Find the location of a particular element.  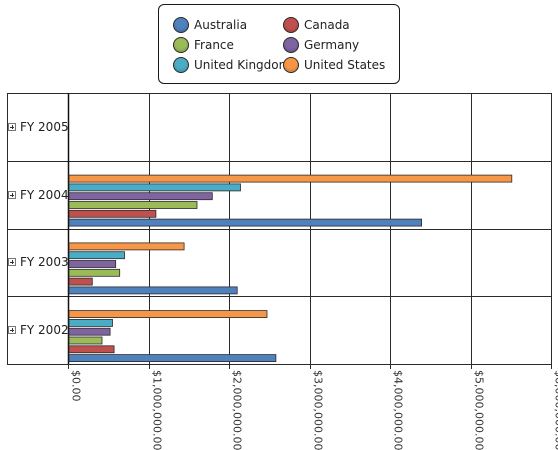

category-text: FY 2003 is located at coordinates (44, 262).